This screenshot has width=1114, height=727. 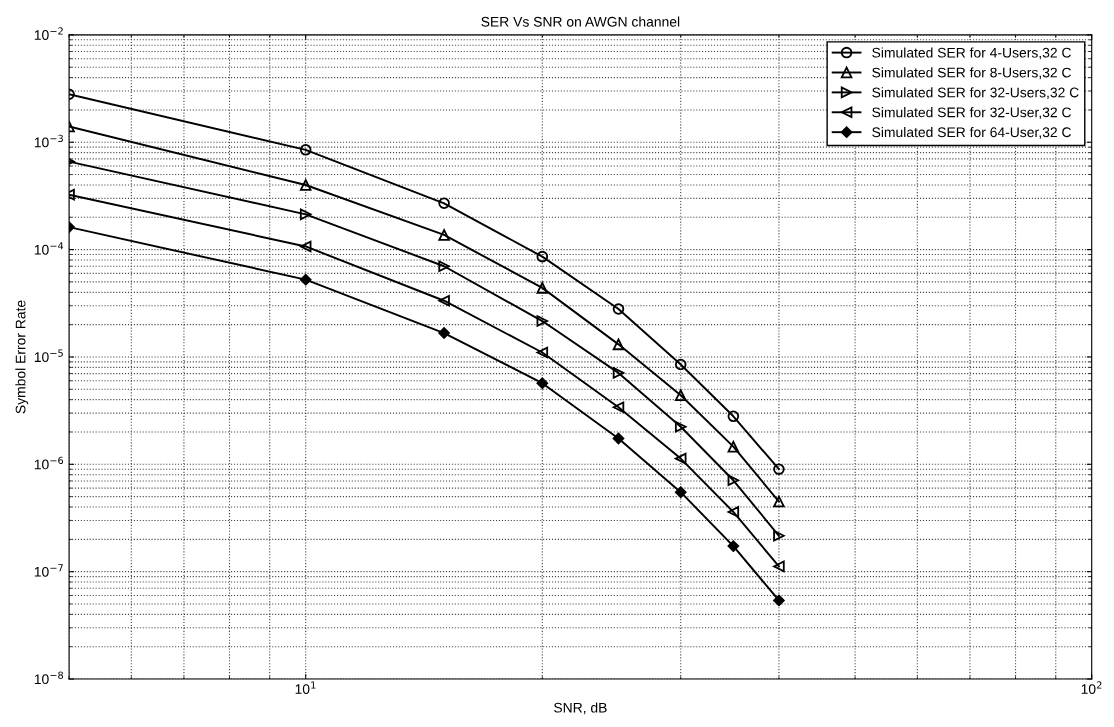 What do you see at coordinates (975, 93) in the screenshot?
I see `legend-label: Simulated SER for 32-Users,32 C` at bounding box center [975, 93].